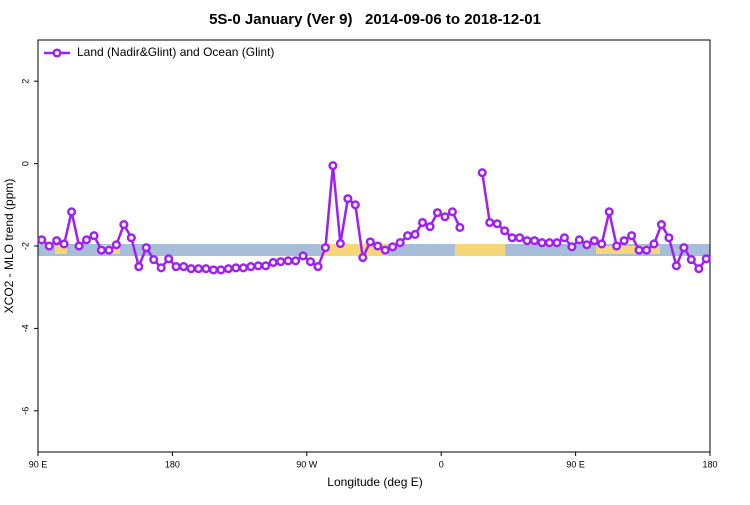 This screenshot has height=505, width=750. Describe the element at coordinates (57, 53) in the screenshot. I see `legend-marker` at that location.